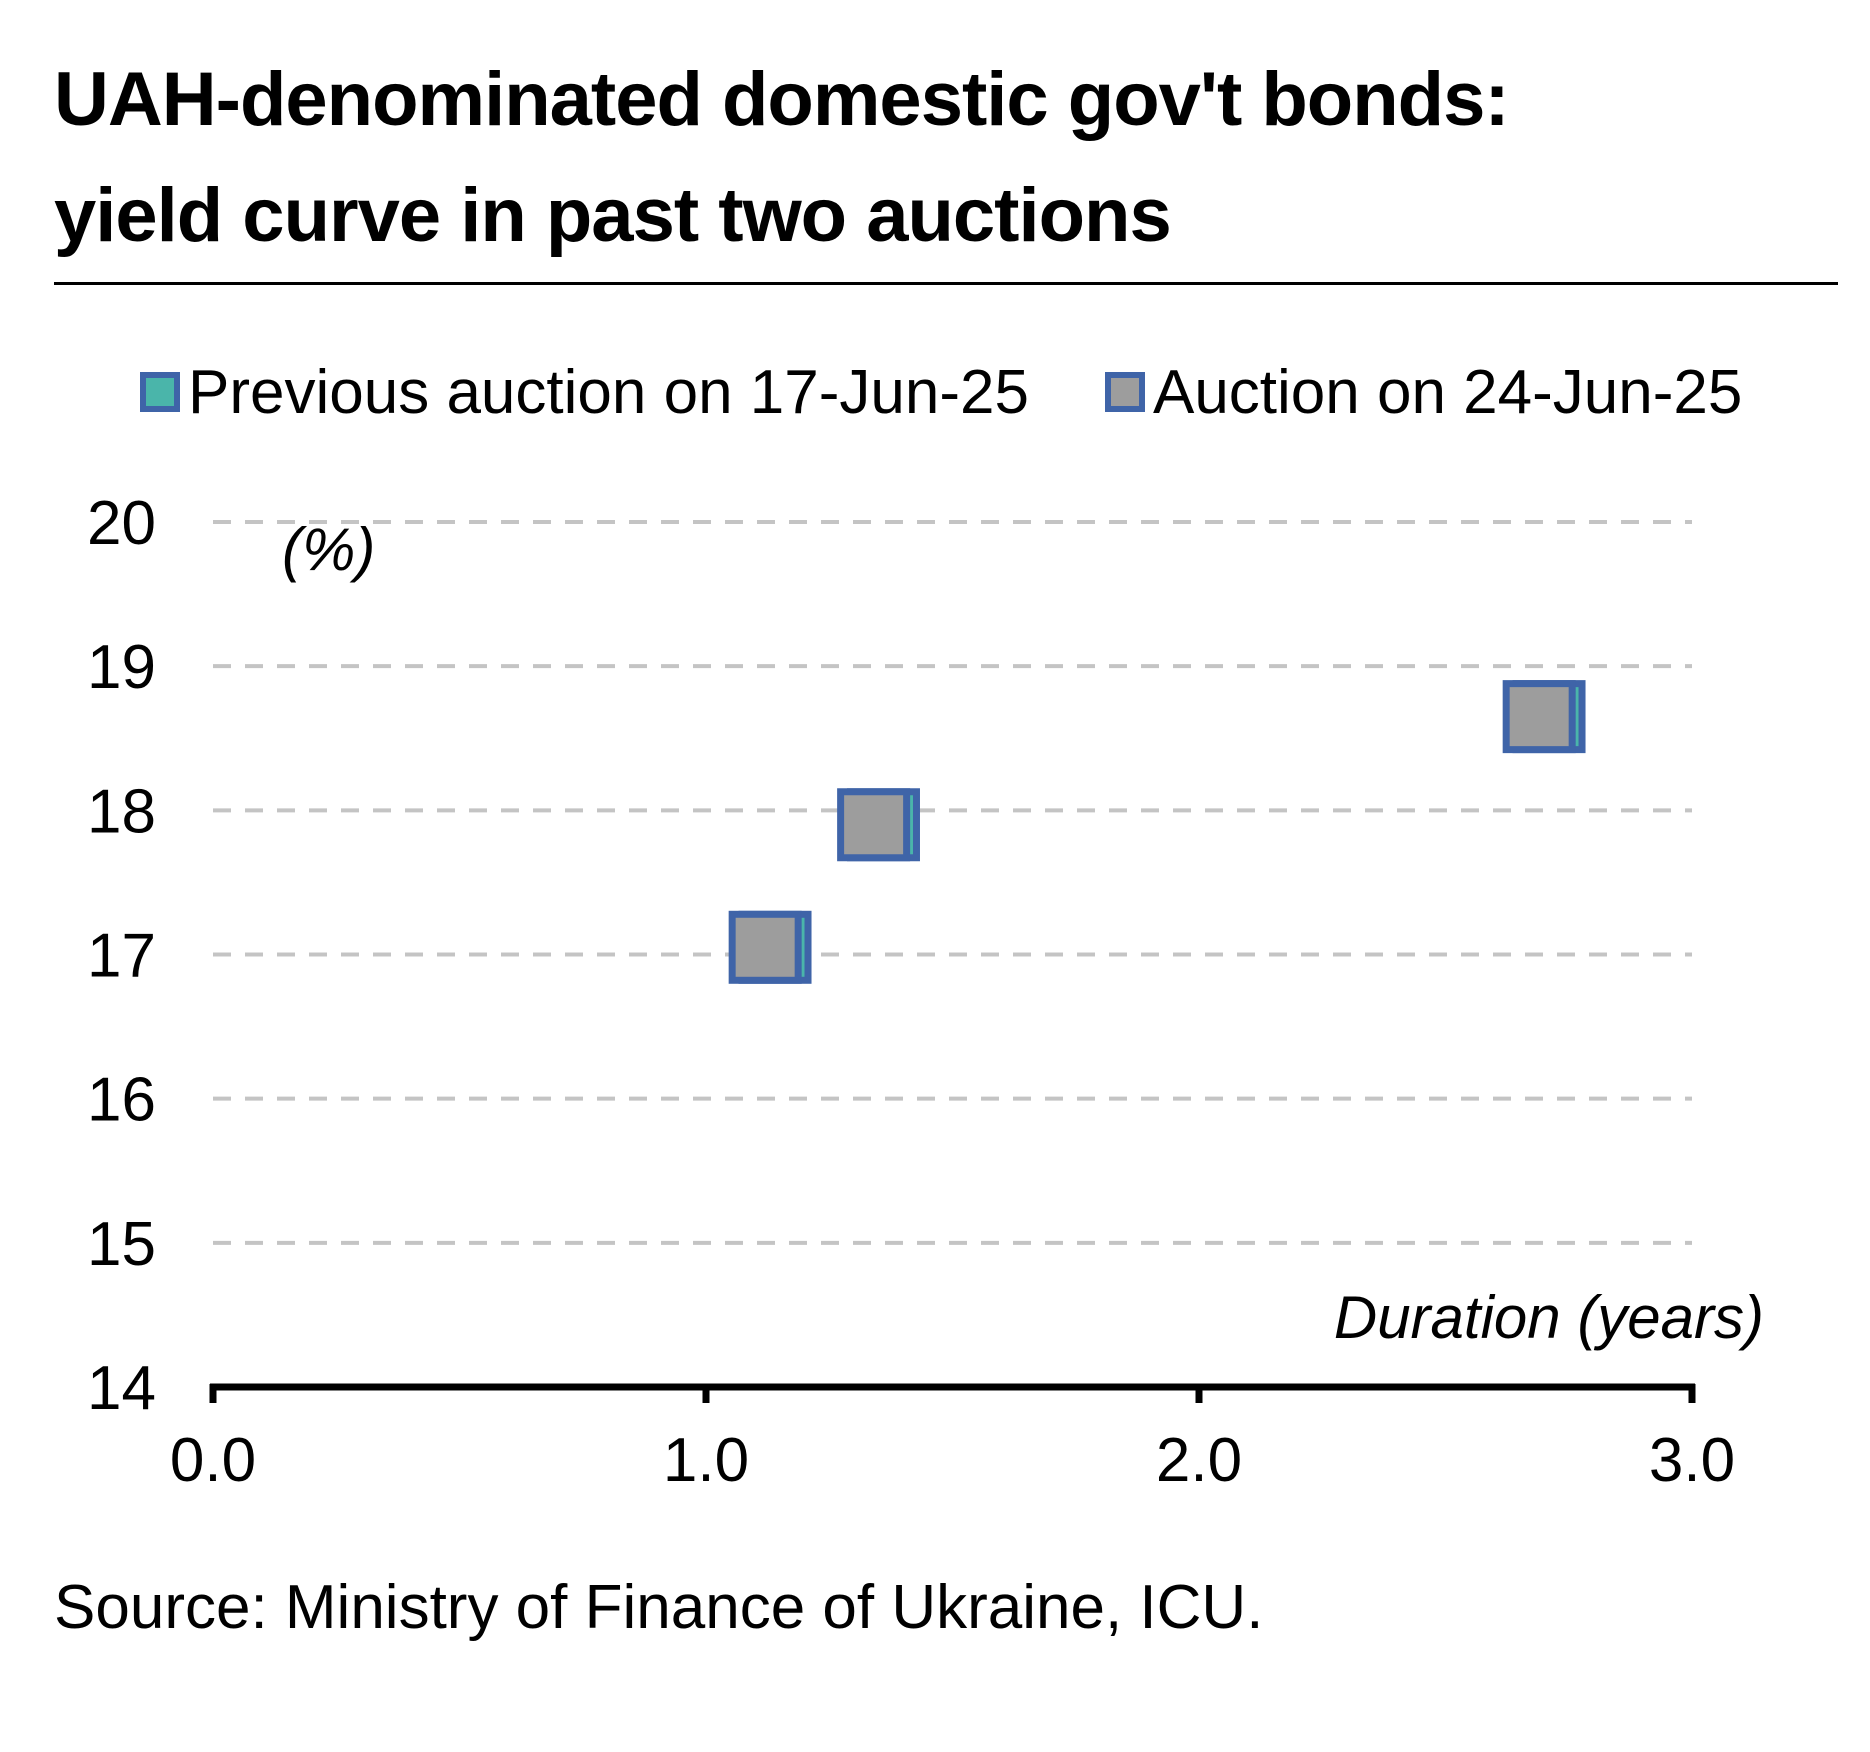 This screenshot has height=1752, width=1870. Describe the element at coordinates (1447, 392) in the screenshot. I see `legend-label-current-auction: Auction on 24-Jun-25` at that location.